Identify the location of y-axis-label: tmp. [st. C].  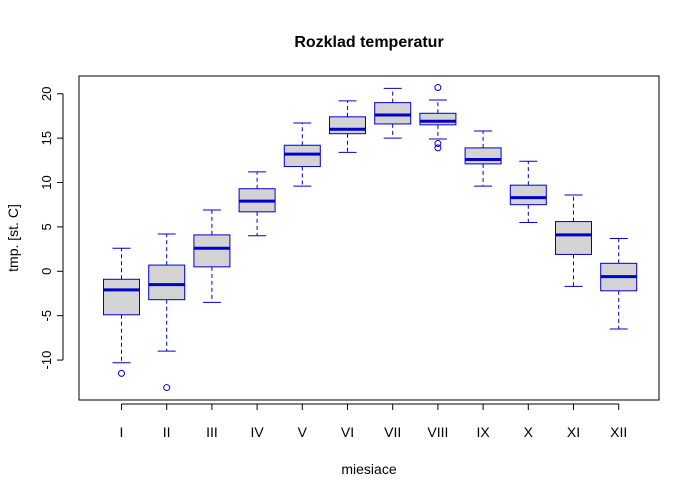
(13, 238).